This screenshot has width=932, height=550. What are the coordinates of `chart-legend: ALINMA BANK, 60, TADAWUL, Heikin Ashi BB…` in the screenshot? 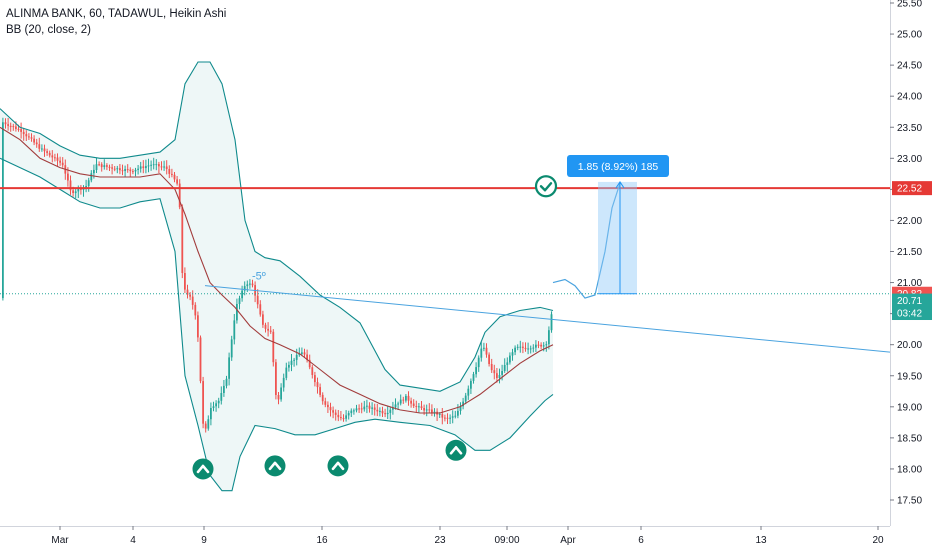 It's located at (116, 22).